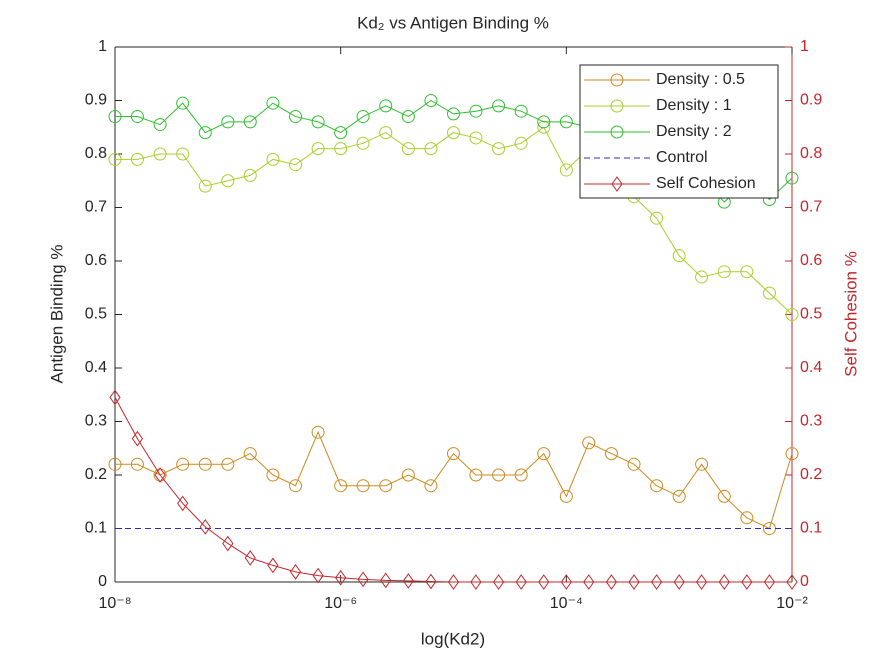 The height and width of the screenshot is (661, 875). I want to click on y2-tick-label: 0.1, so click(811, 528).